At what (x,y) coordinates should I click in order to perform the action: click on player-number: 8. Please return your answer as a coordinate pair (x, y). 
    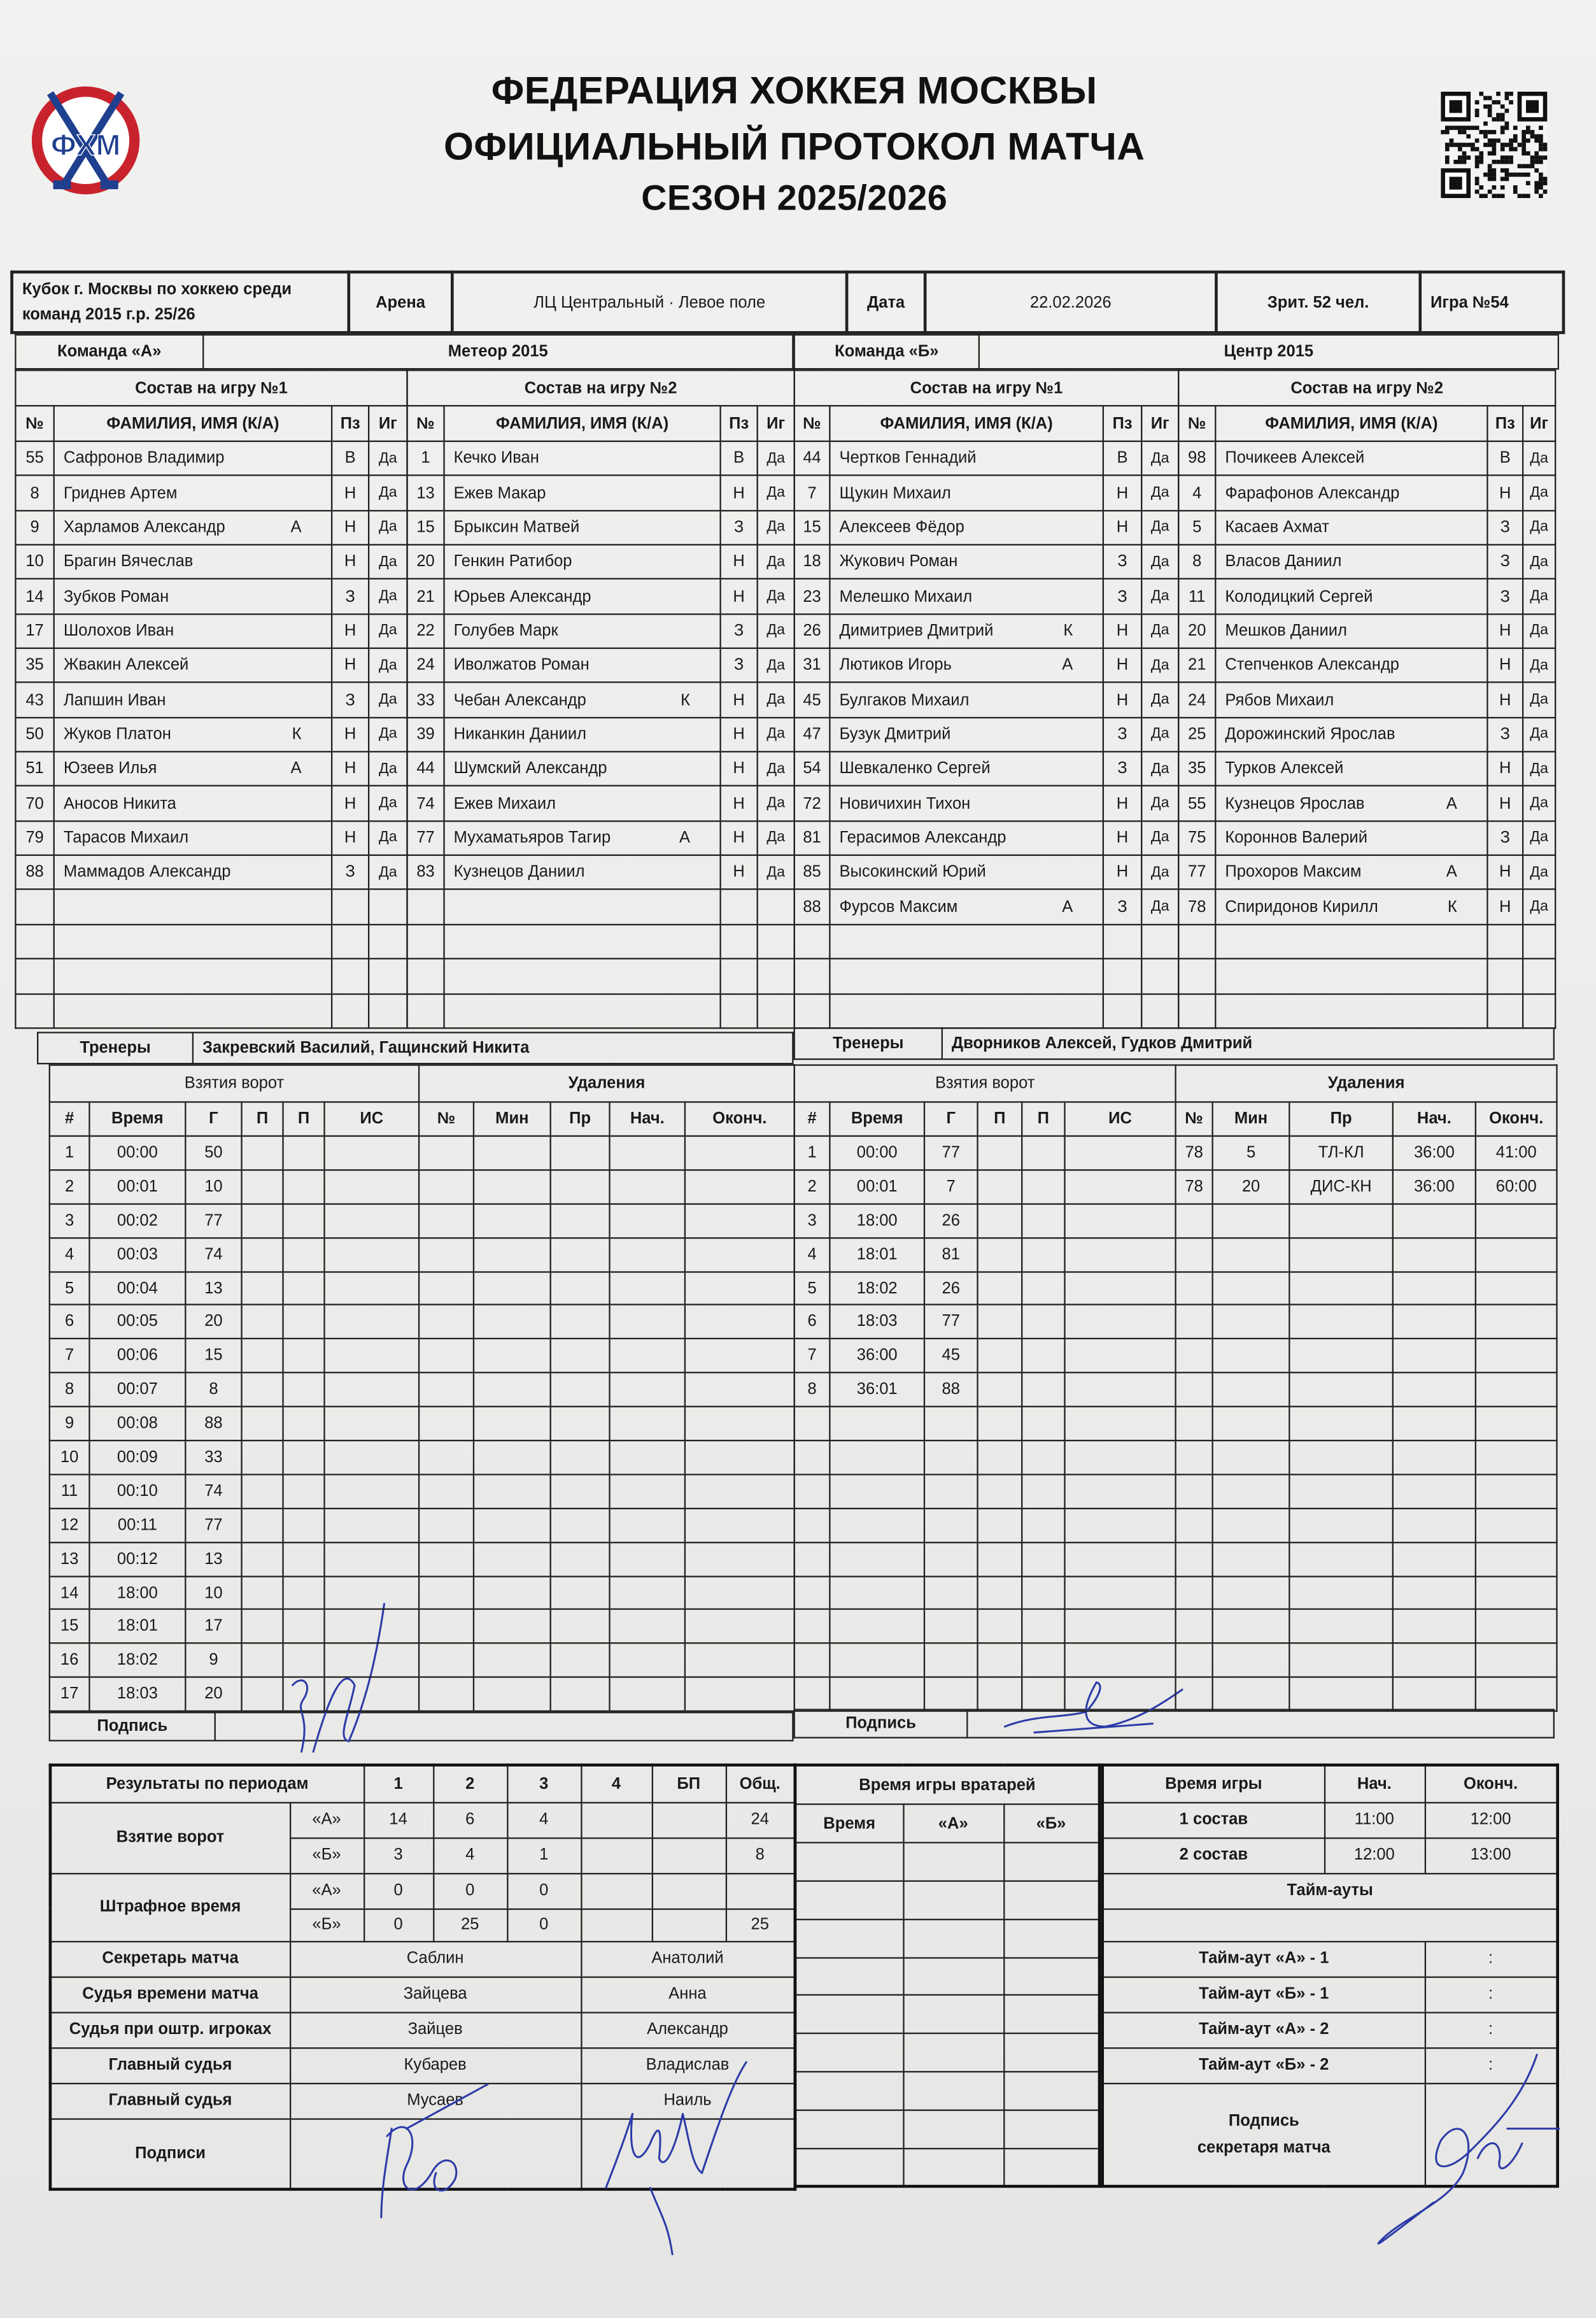
    Looking at the image, I should click on (35, 492).